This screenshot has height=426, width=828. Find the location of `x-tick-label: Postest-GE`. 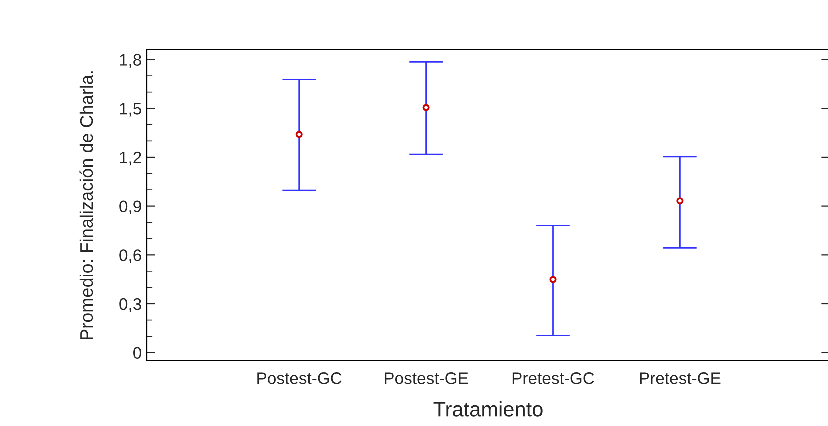

x-tick-label: Postest-GE is located at coordinates (426, 378).